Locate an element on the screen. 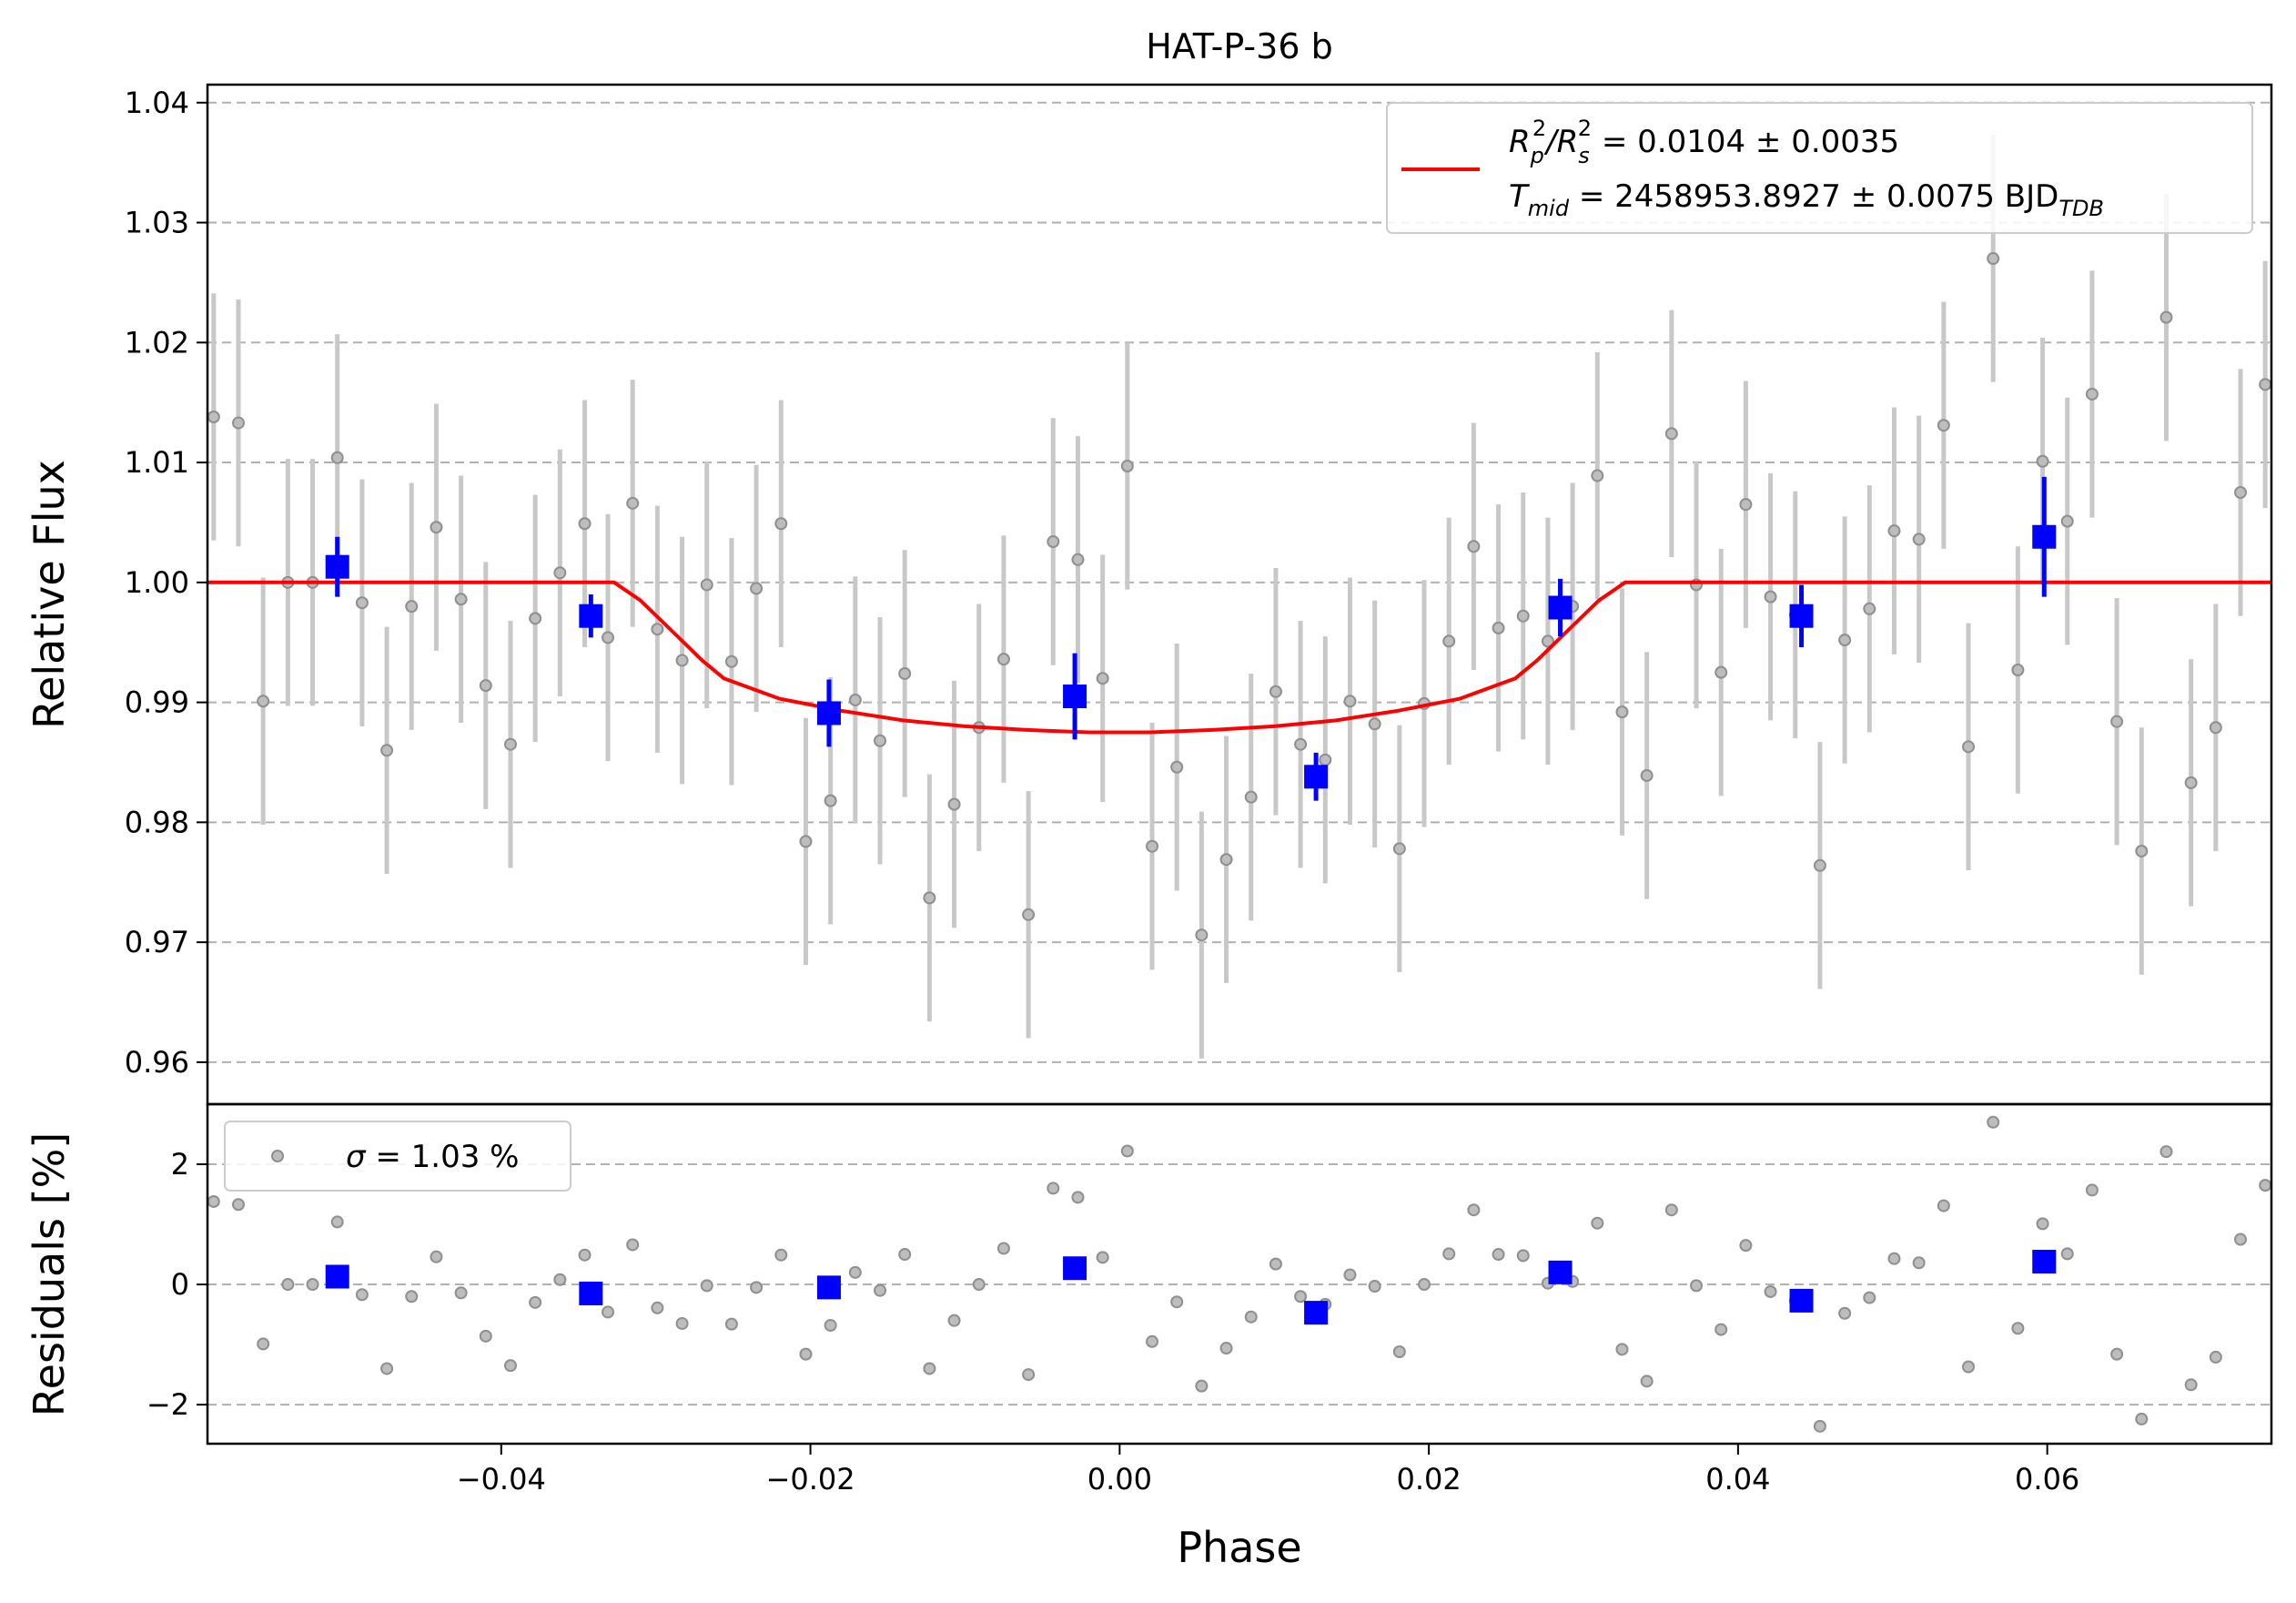  top-panel-model is located at coordinates (1239, 657).